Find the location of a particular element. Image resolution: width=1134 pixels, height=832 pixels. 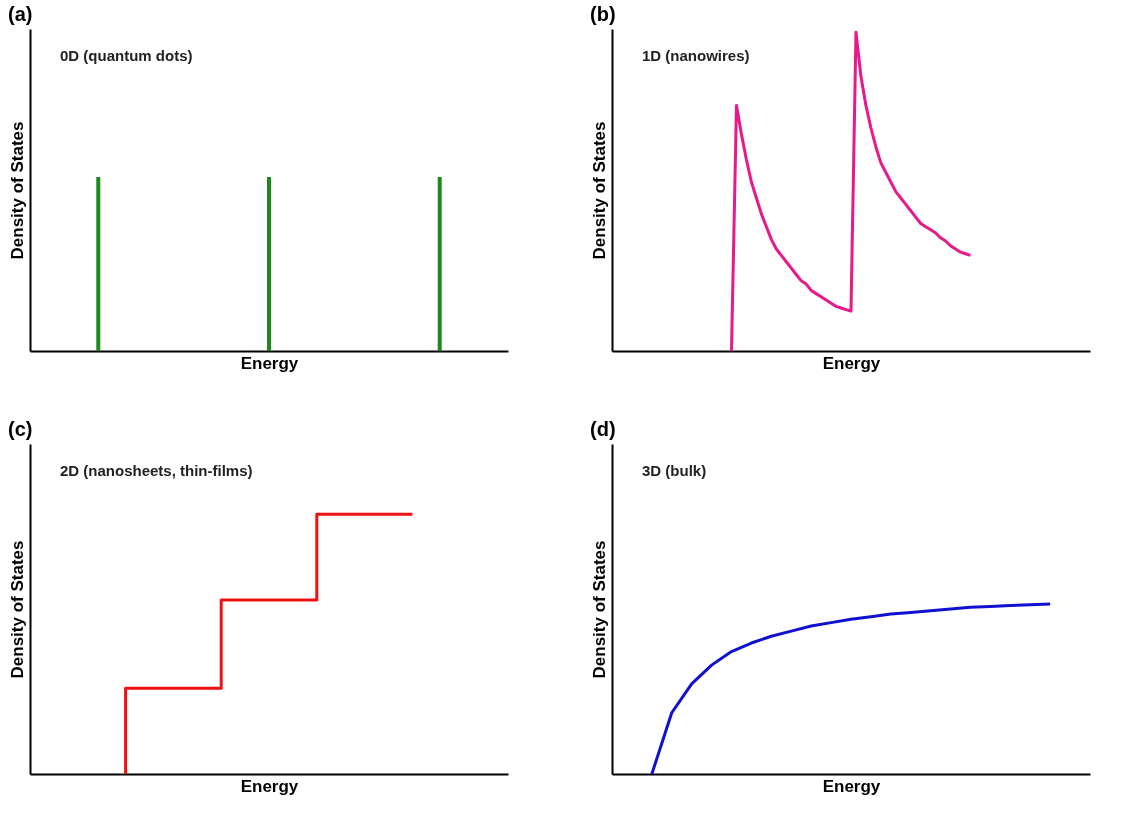

text: 0D (quantum dots) is located at coordinates (126, 55).